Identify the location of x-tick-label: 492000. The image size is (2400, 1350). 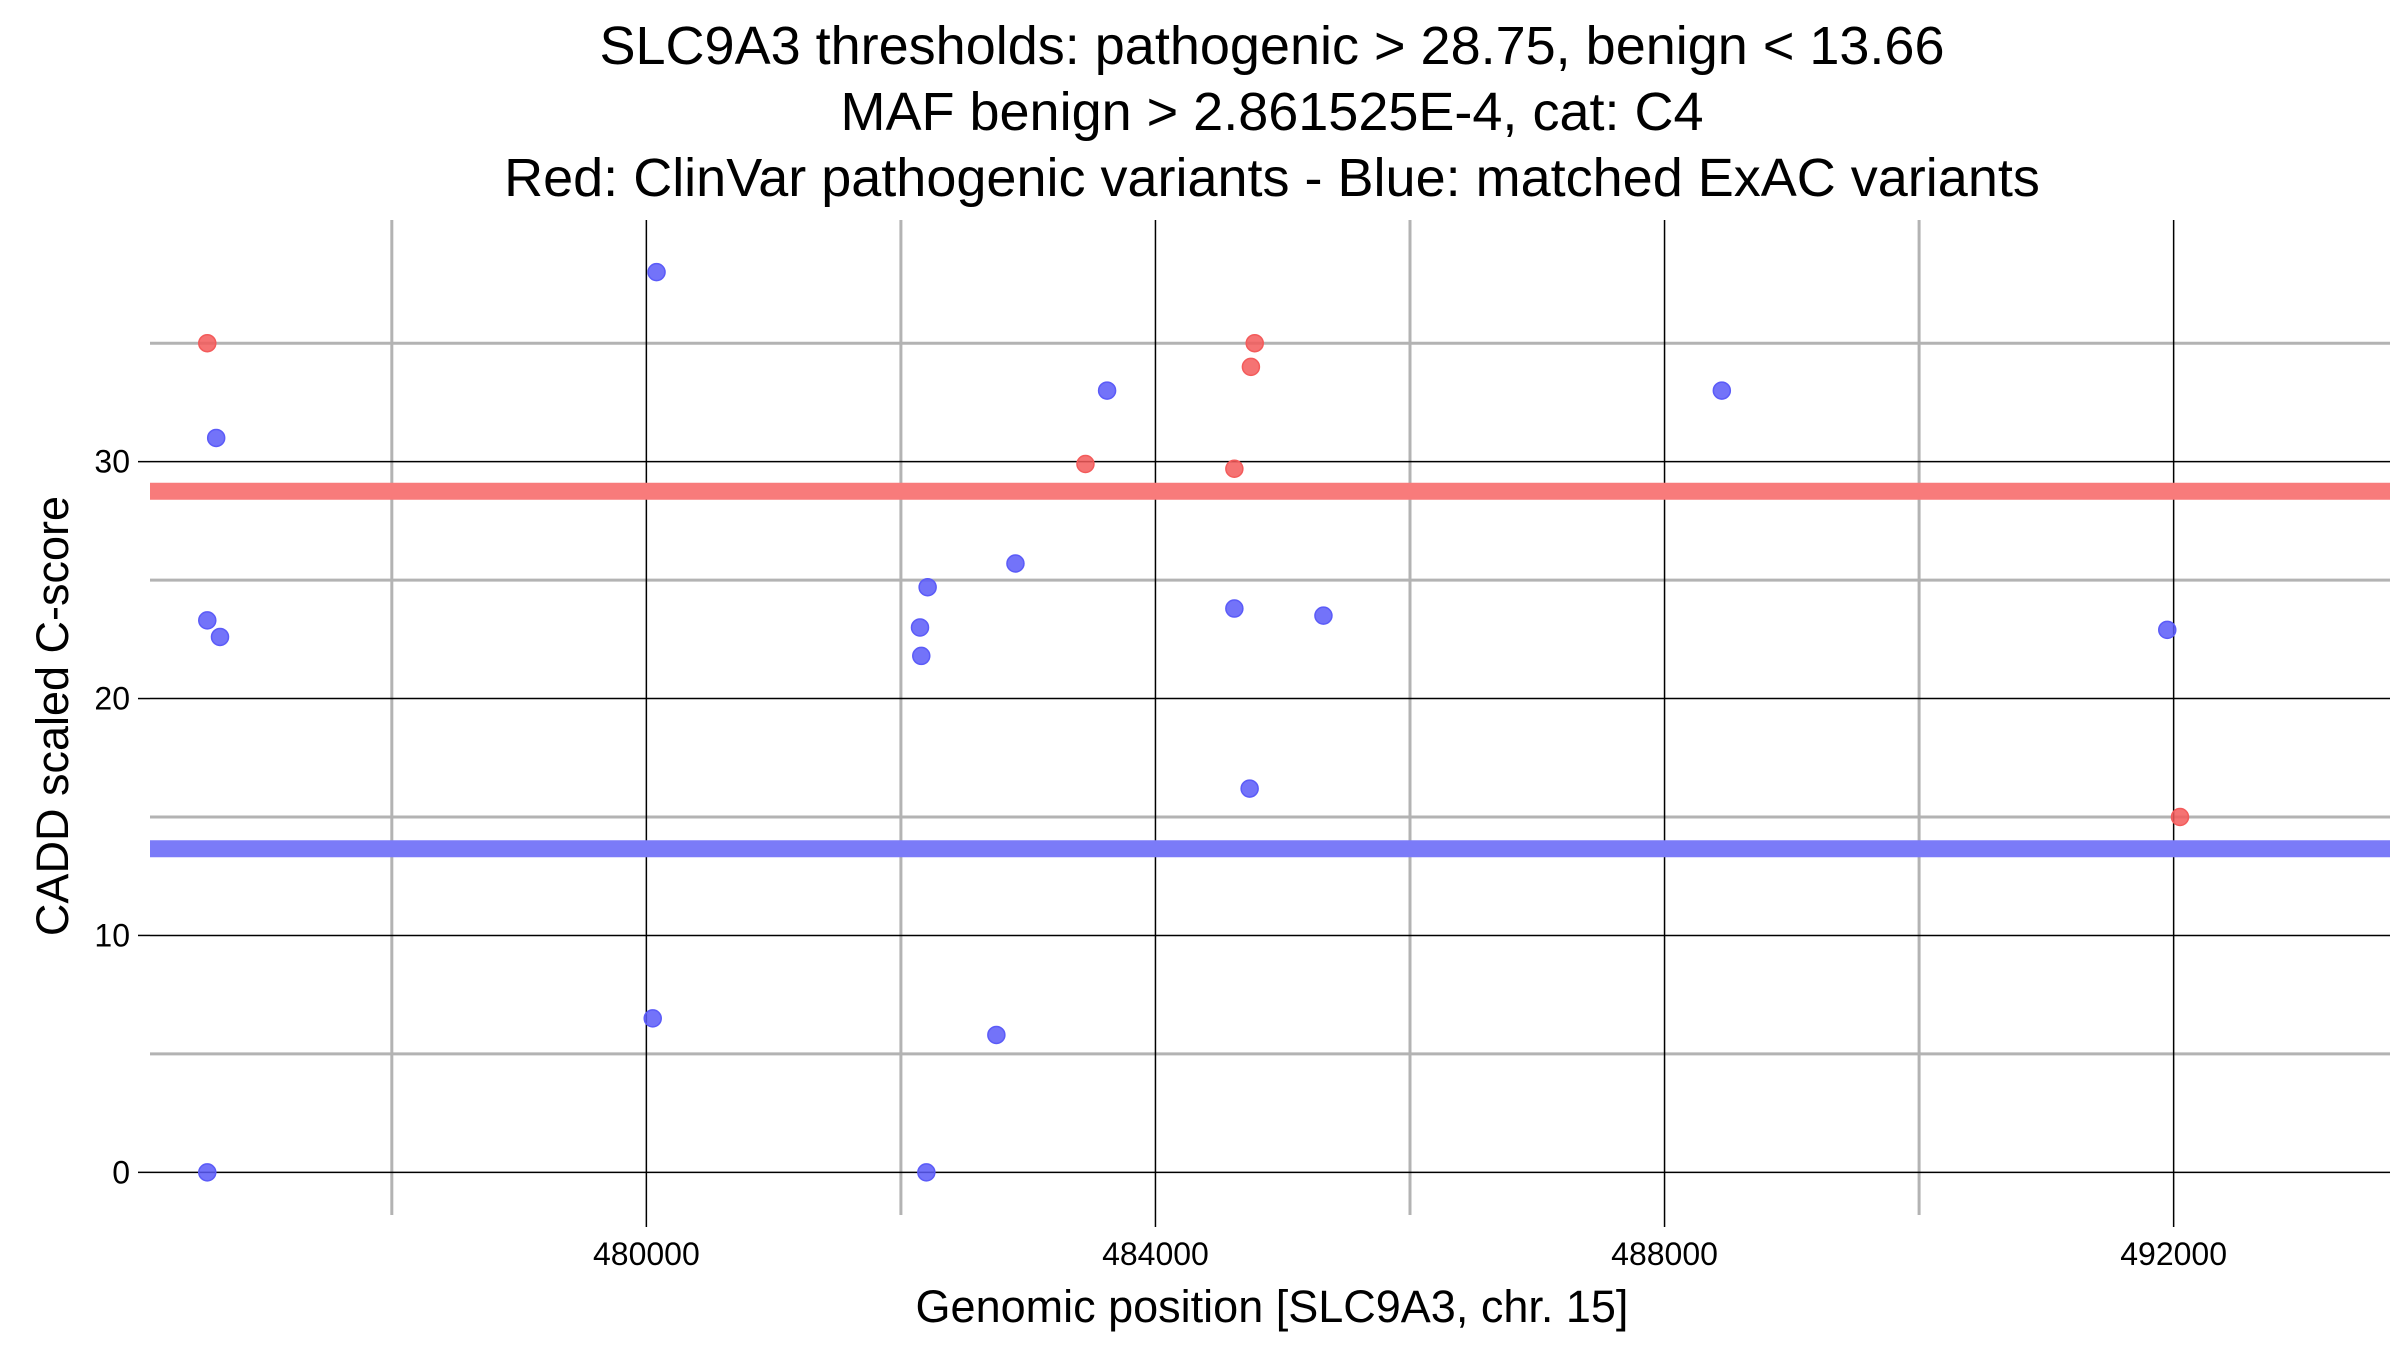
(2173, 1254).